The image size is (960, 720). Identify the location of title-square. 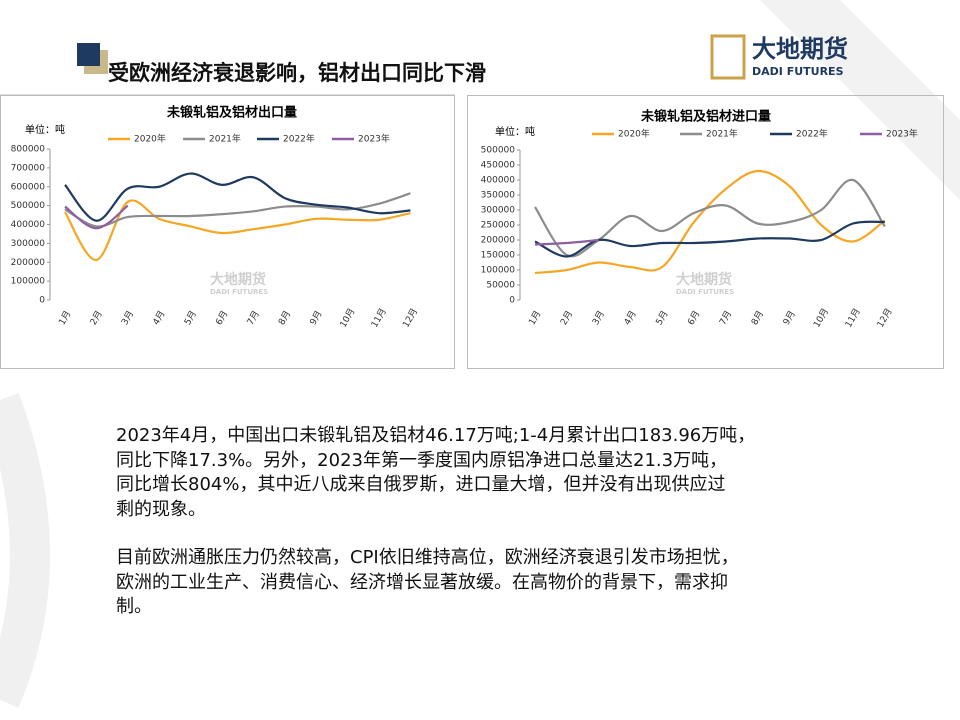
(88, 54).